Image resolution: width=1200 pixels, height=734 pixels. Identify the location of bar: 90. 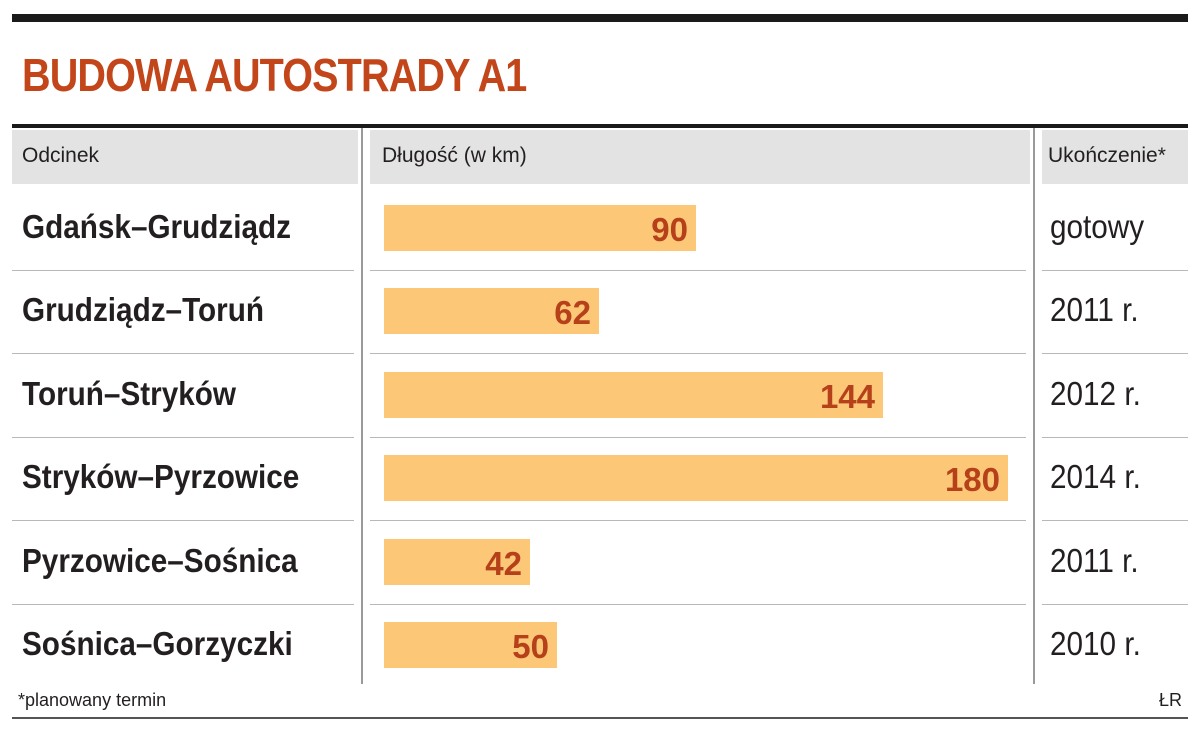
(540, 227).